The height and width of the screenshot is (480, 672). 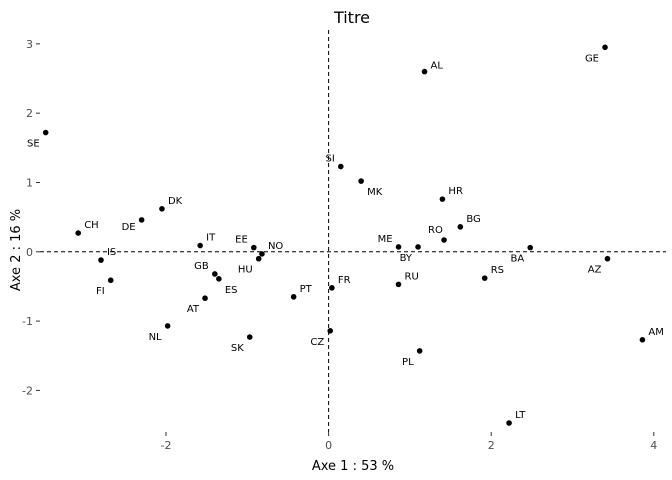 I want to click on data-point-hr, so click(x=442, y=199).